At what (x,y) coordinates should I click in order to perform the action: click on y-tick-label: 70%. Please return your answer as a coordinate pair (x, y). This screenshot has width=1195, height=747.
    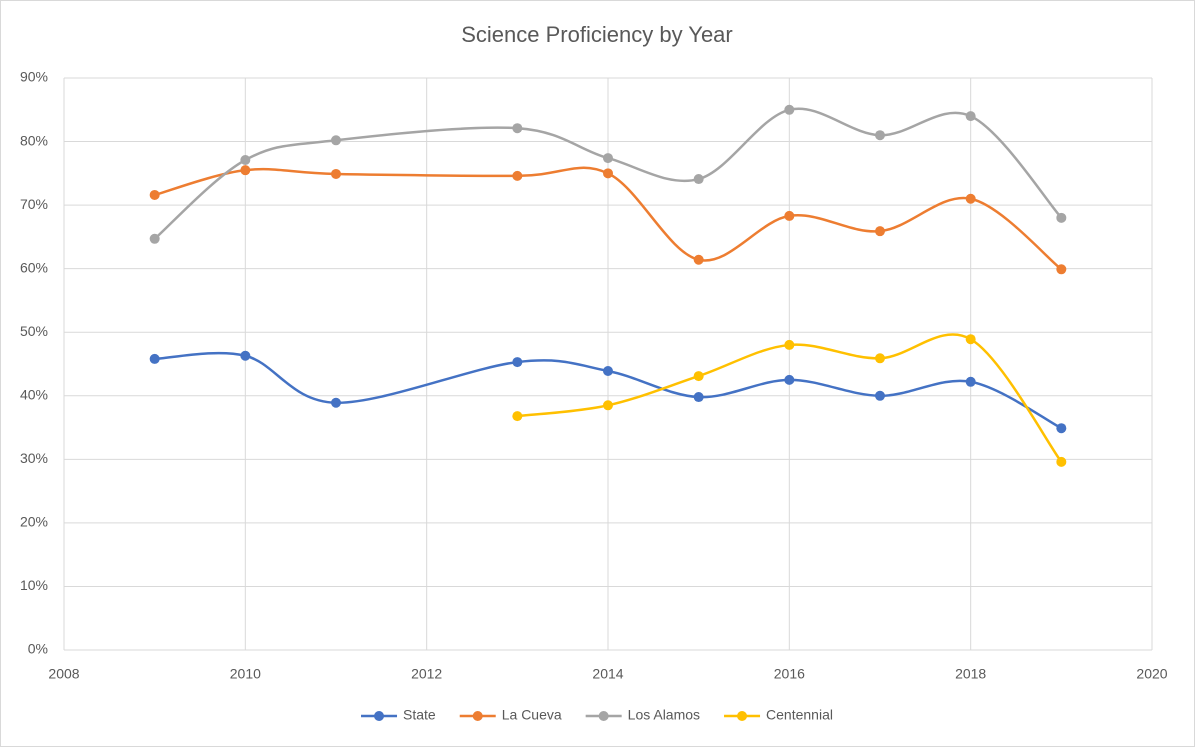
    Looking at the image, I should click on (34, 204).